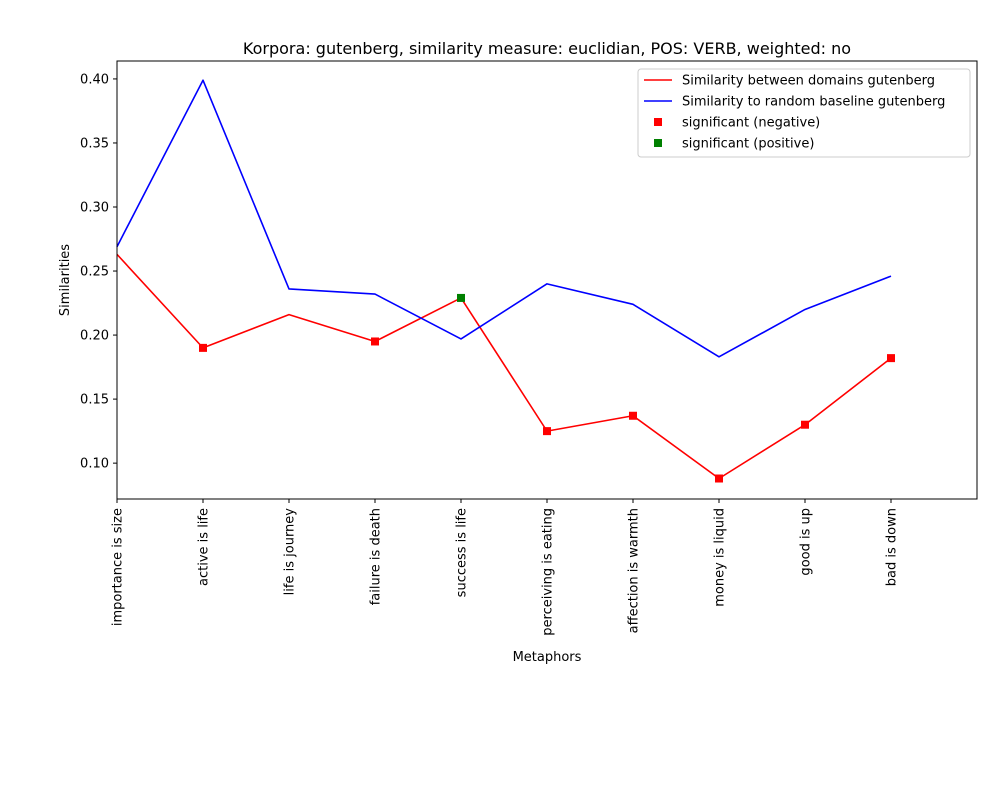 The height and width of the screenshot is (800, 1000). What do you see at coordinates (204, 547) in the screenshot?
I see `x-tick-label: active is life` at bounding box center [204, 547].